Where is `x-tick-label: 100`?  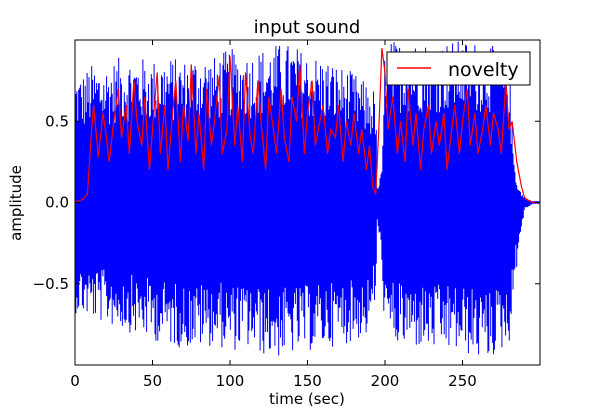 x-tick-label: 100 is located at coordinates (230, 381).